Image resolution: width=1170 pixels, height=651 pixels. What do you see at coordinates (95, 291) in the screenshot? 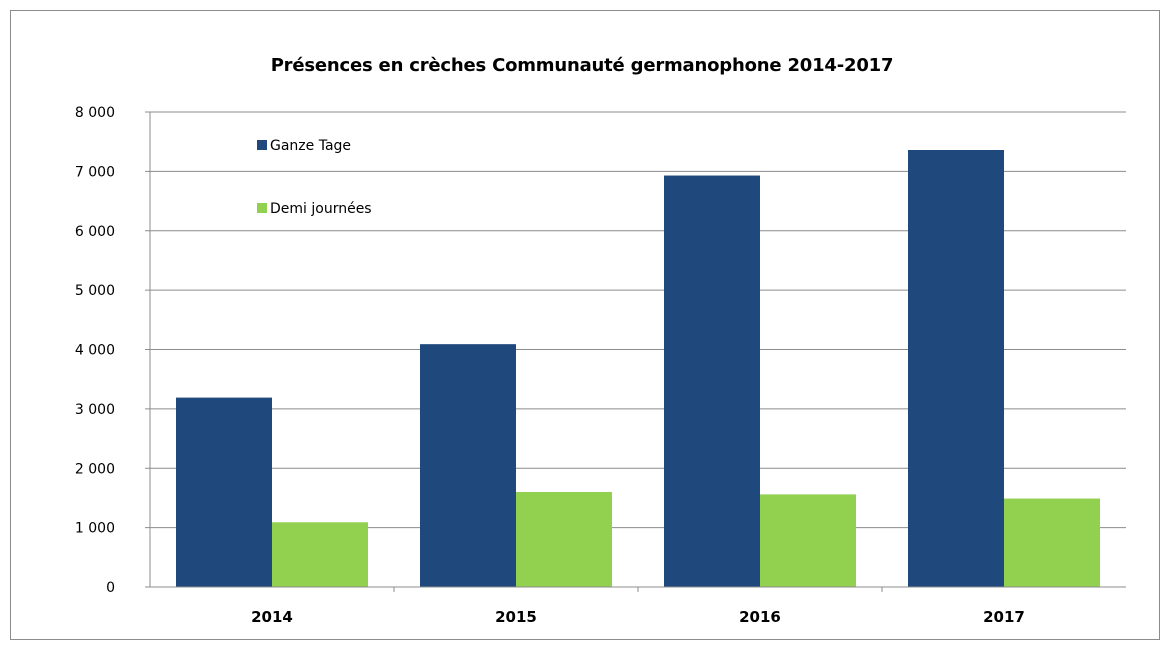
I see `y-tick-label: 5 000` at bounding box center [95, 291].